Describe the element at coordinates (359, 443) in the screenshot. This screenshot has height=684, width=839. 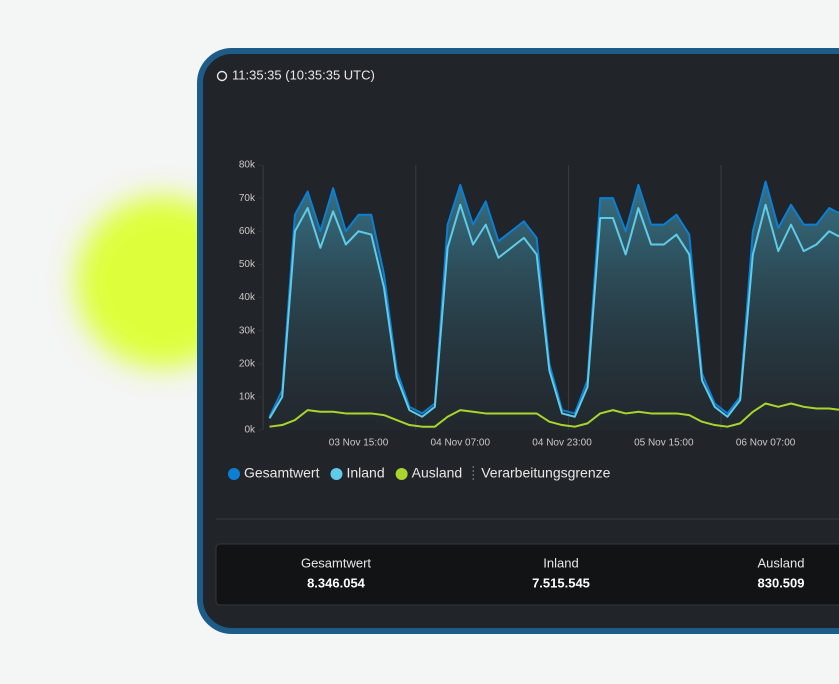
I see `x-tick-label: 03 Nov 15:00` at that location.